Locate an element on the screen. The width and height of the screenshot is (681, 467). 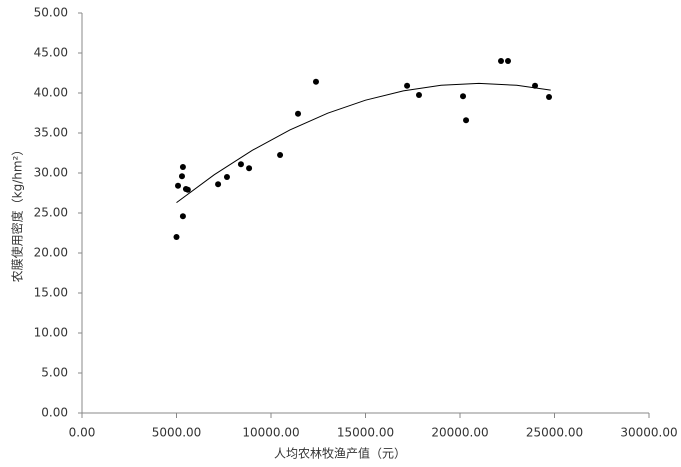
y-tick-label: 15.00 is located at coordinates (51, 293).